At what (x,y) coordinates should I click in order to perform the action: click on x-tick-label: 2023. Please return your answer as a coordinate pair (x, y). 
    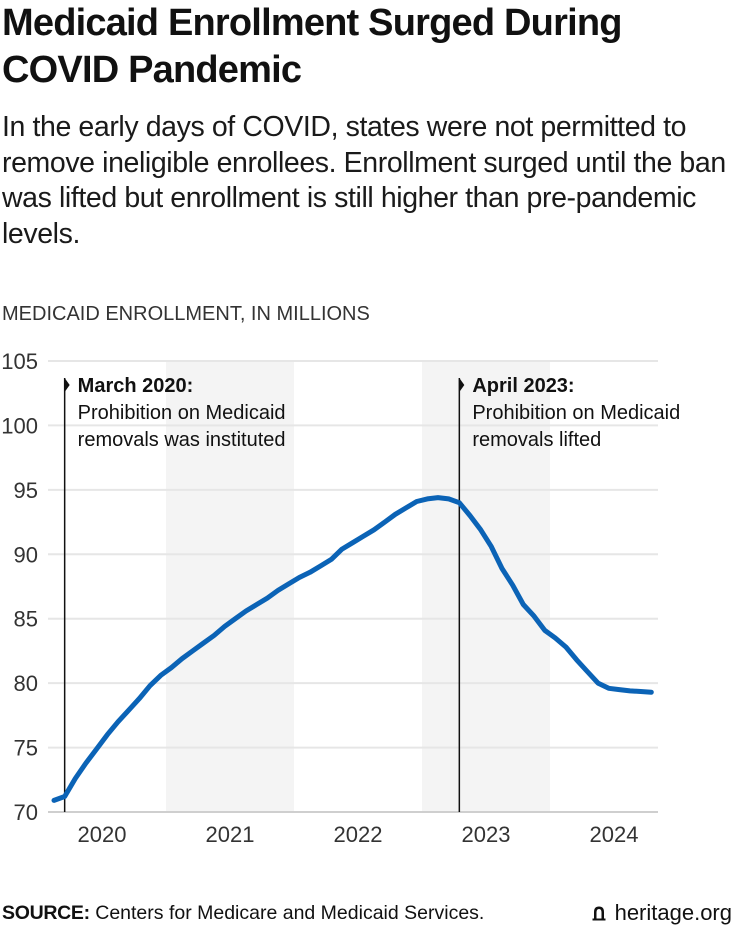
    Looking at the image, I should click on (486, 834).